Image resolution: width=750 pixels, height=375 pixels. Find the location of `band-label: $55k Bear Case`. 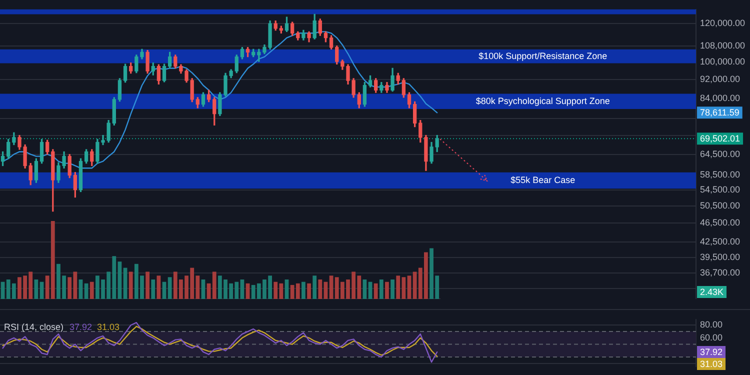

band-label: $55k Bear Case is located at coordinates (543, 179).